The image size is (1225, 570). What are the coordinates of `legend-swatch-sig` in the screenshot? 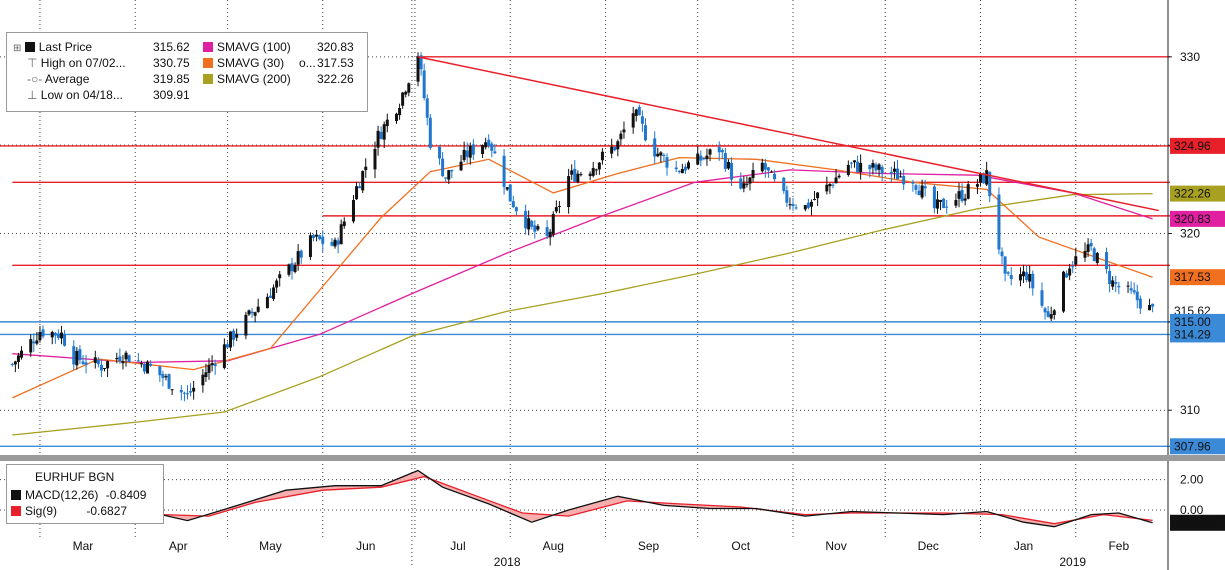 It's located at (16, 511).